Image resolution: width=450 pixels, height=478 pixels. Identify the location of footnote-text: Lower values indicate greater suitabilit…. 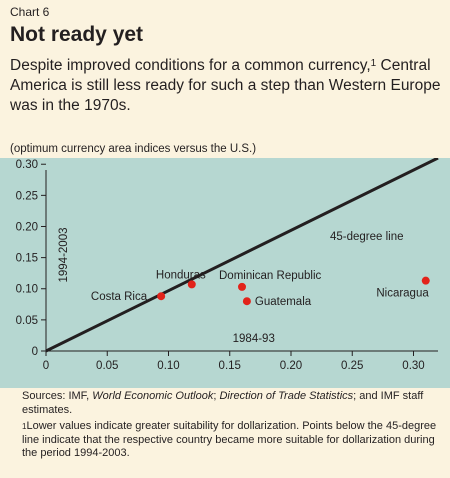
(229, 439).